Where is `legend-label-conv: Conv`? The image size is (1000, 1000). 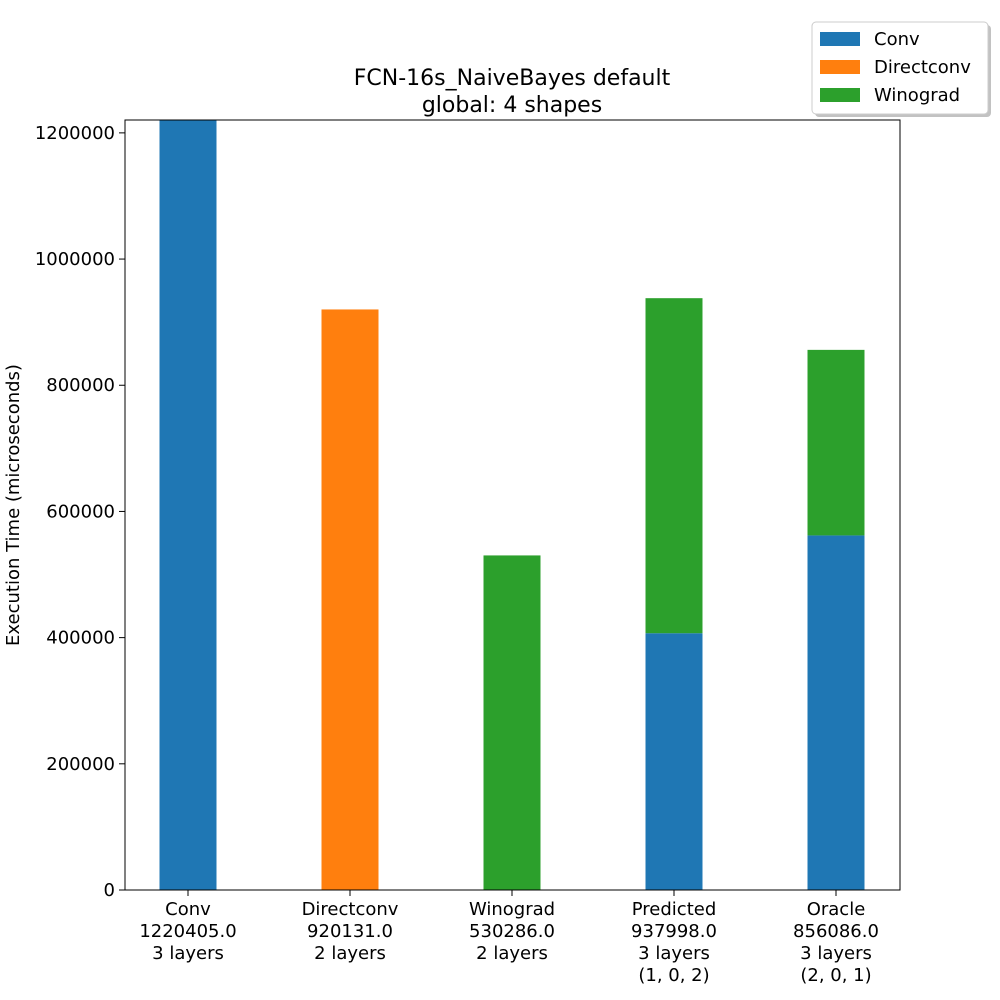 legend-label-conv: Conv is located at coordinates (897, 39).